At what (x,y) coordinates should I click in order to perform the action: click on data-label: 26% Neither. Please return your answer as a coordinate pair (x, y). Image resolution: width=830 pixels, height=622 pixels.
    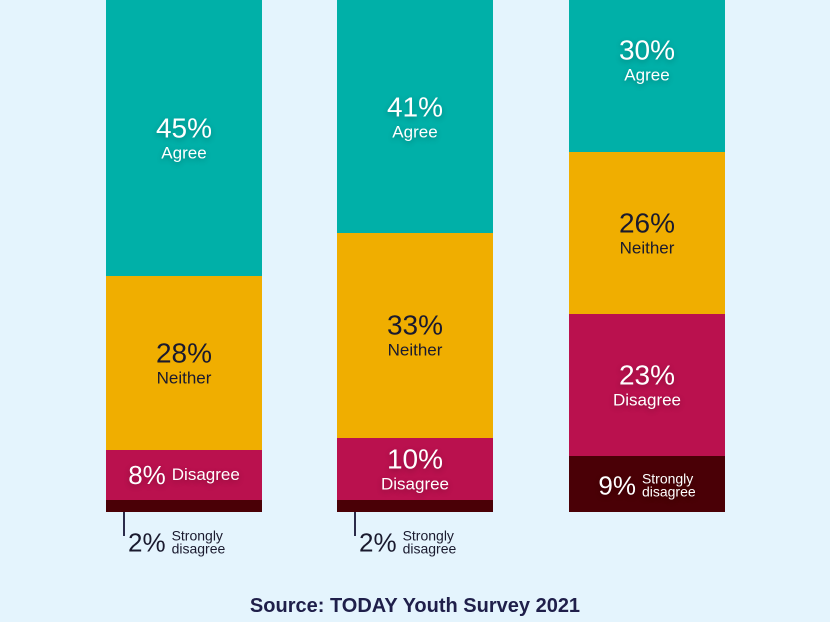
    Looking at the image, I should click on (647, 232).